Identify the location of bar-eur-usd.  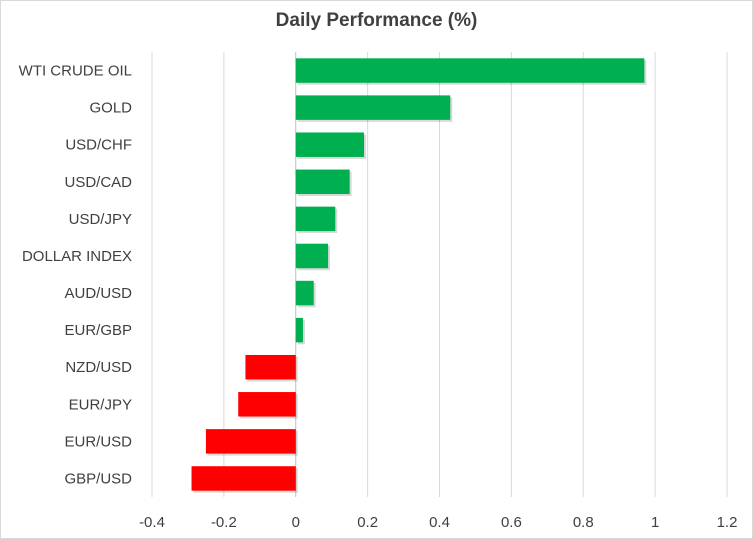
(250, 441).